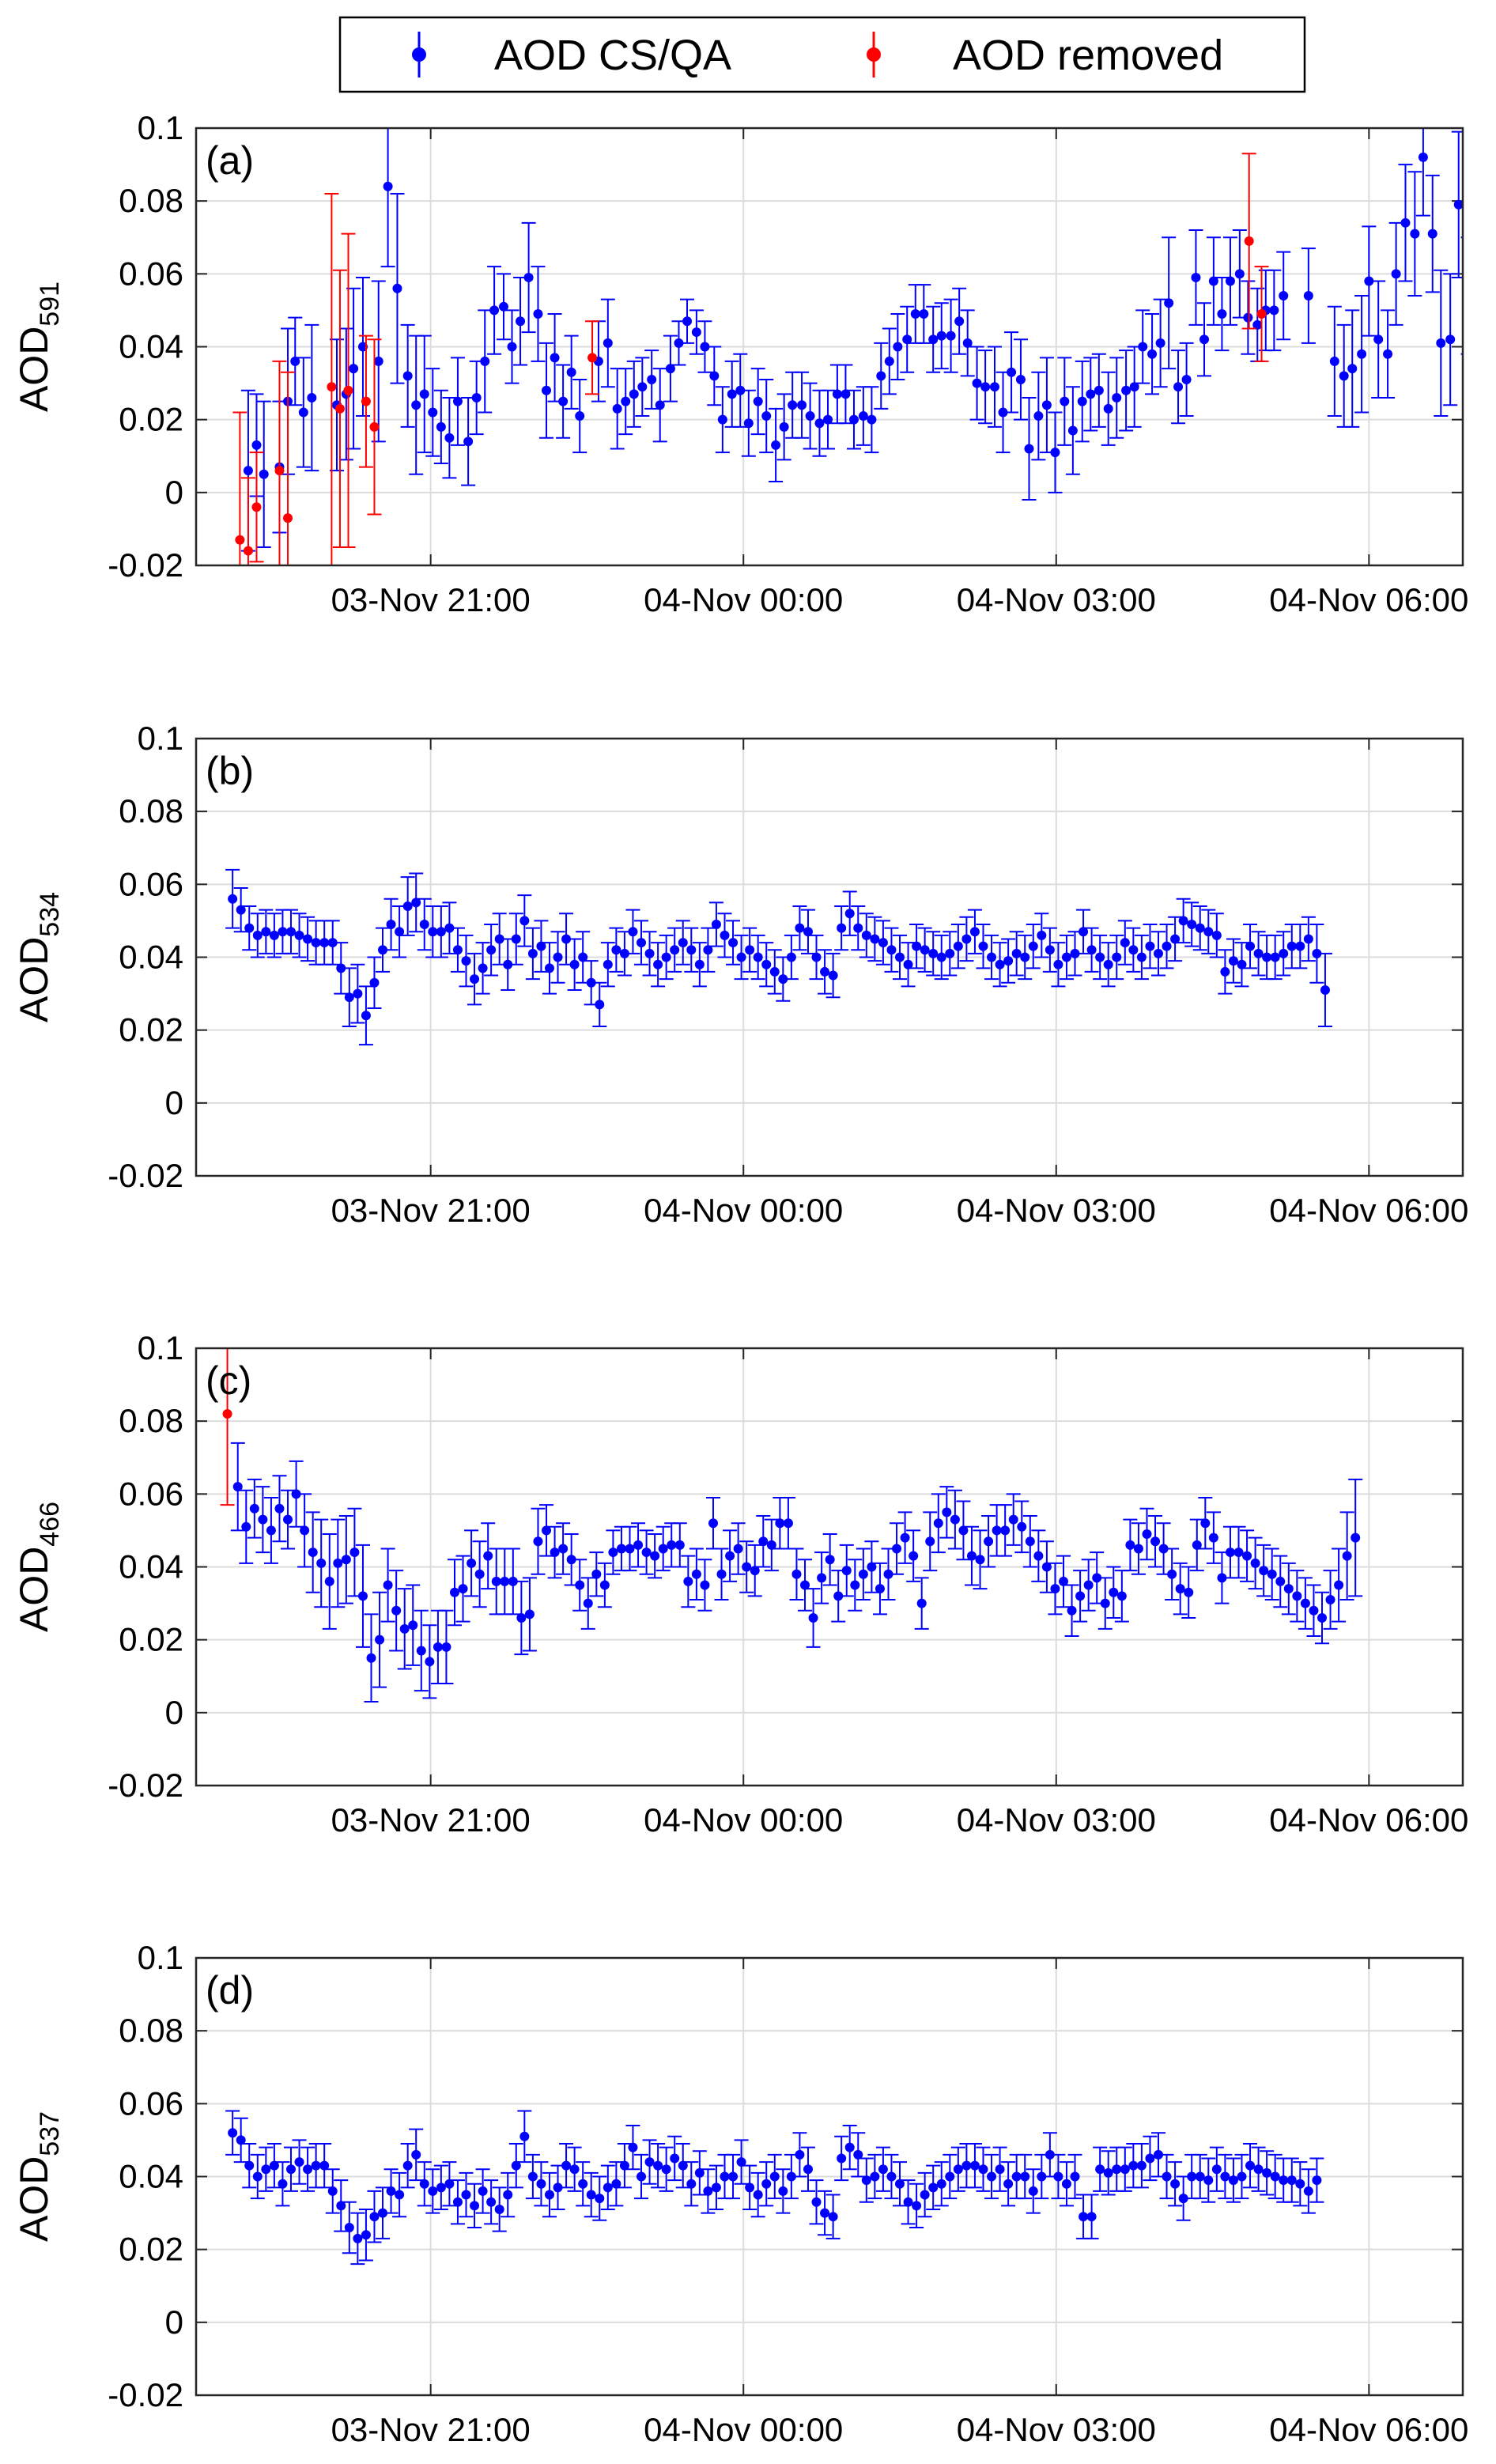 This screenshot has height=2464, width=1496. Describe the element at coordinates (1056, 1820) in the screenshot. I see `x-tick-label-c-2: 04-Nov 03:00` at that location.